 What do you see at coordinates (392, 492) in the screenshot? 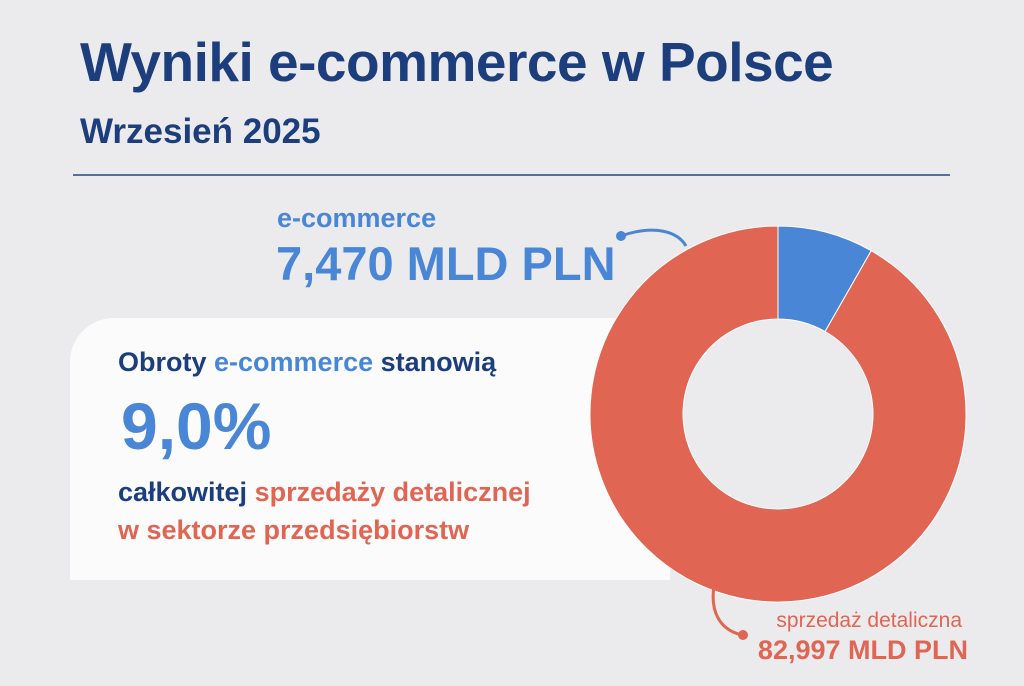
I see `stat-text-retail-sales: sprzedaży detalicznej` at bounding box center [392, 492].